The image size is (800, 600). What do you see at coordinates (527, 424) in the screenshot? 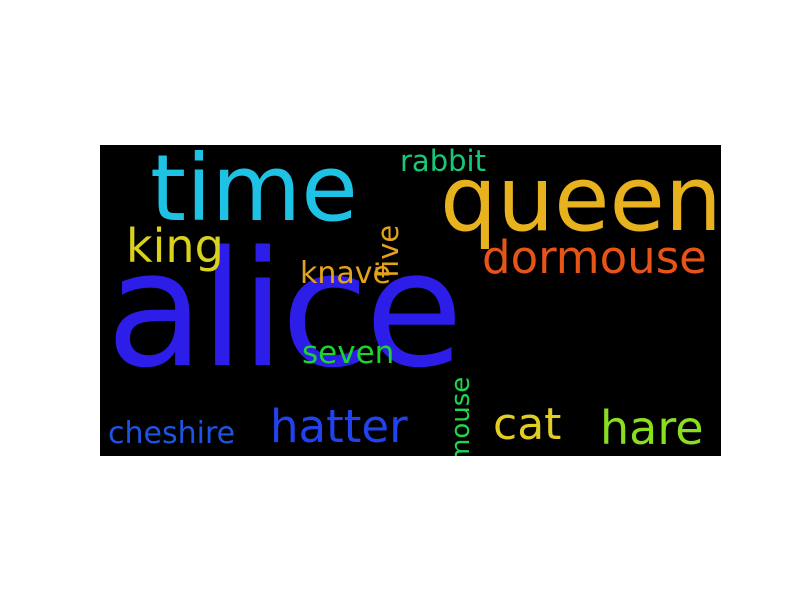
I see `word-cat: cat` at bounding box center [527, 424].